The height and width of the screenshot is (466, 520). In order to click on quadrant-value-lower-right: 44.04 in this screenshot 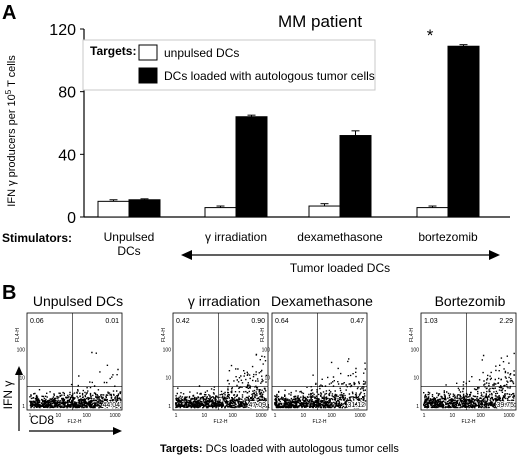, I will do `click(111, 405)`.